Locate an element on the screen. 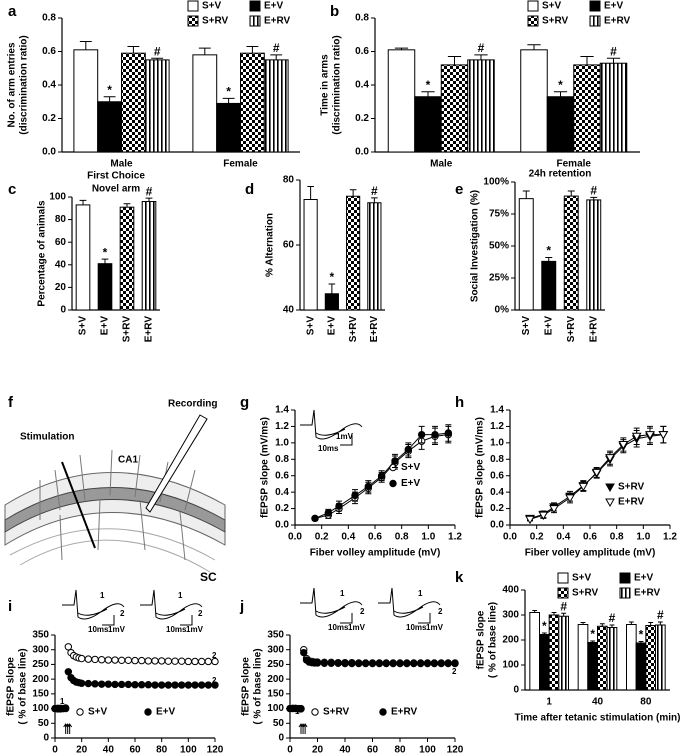 This screenshot has height=754, width=685. y-tick-label: 1.2 is located at coordinates (497, 426).